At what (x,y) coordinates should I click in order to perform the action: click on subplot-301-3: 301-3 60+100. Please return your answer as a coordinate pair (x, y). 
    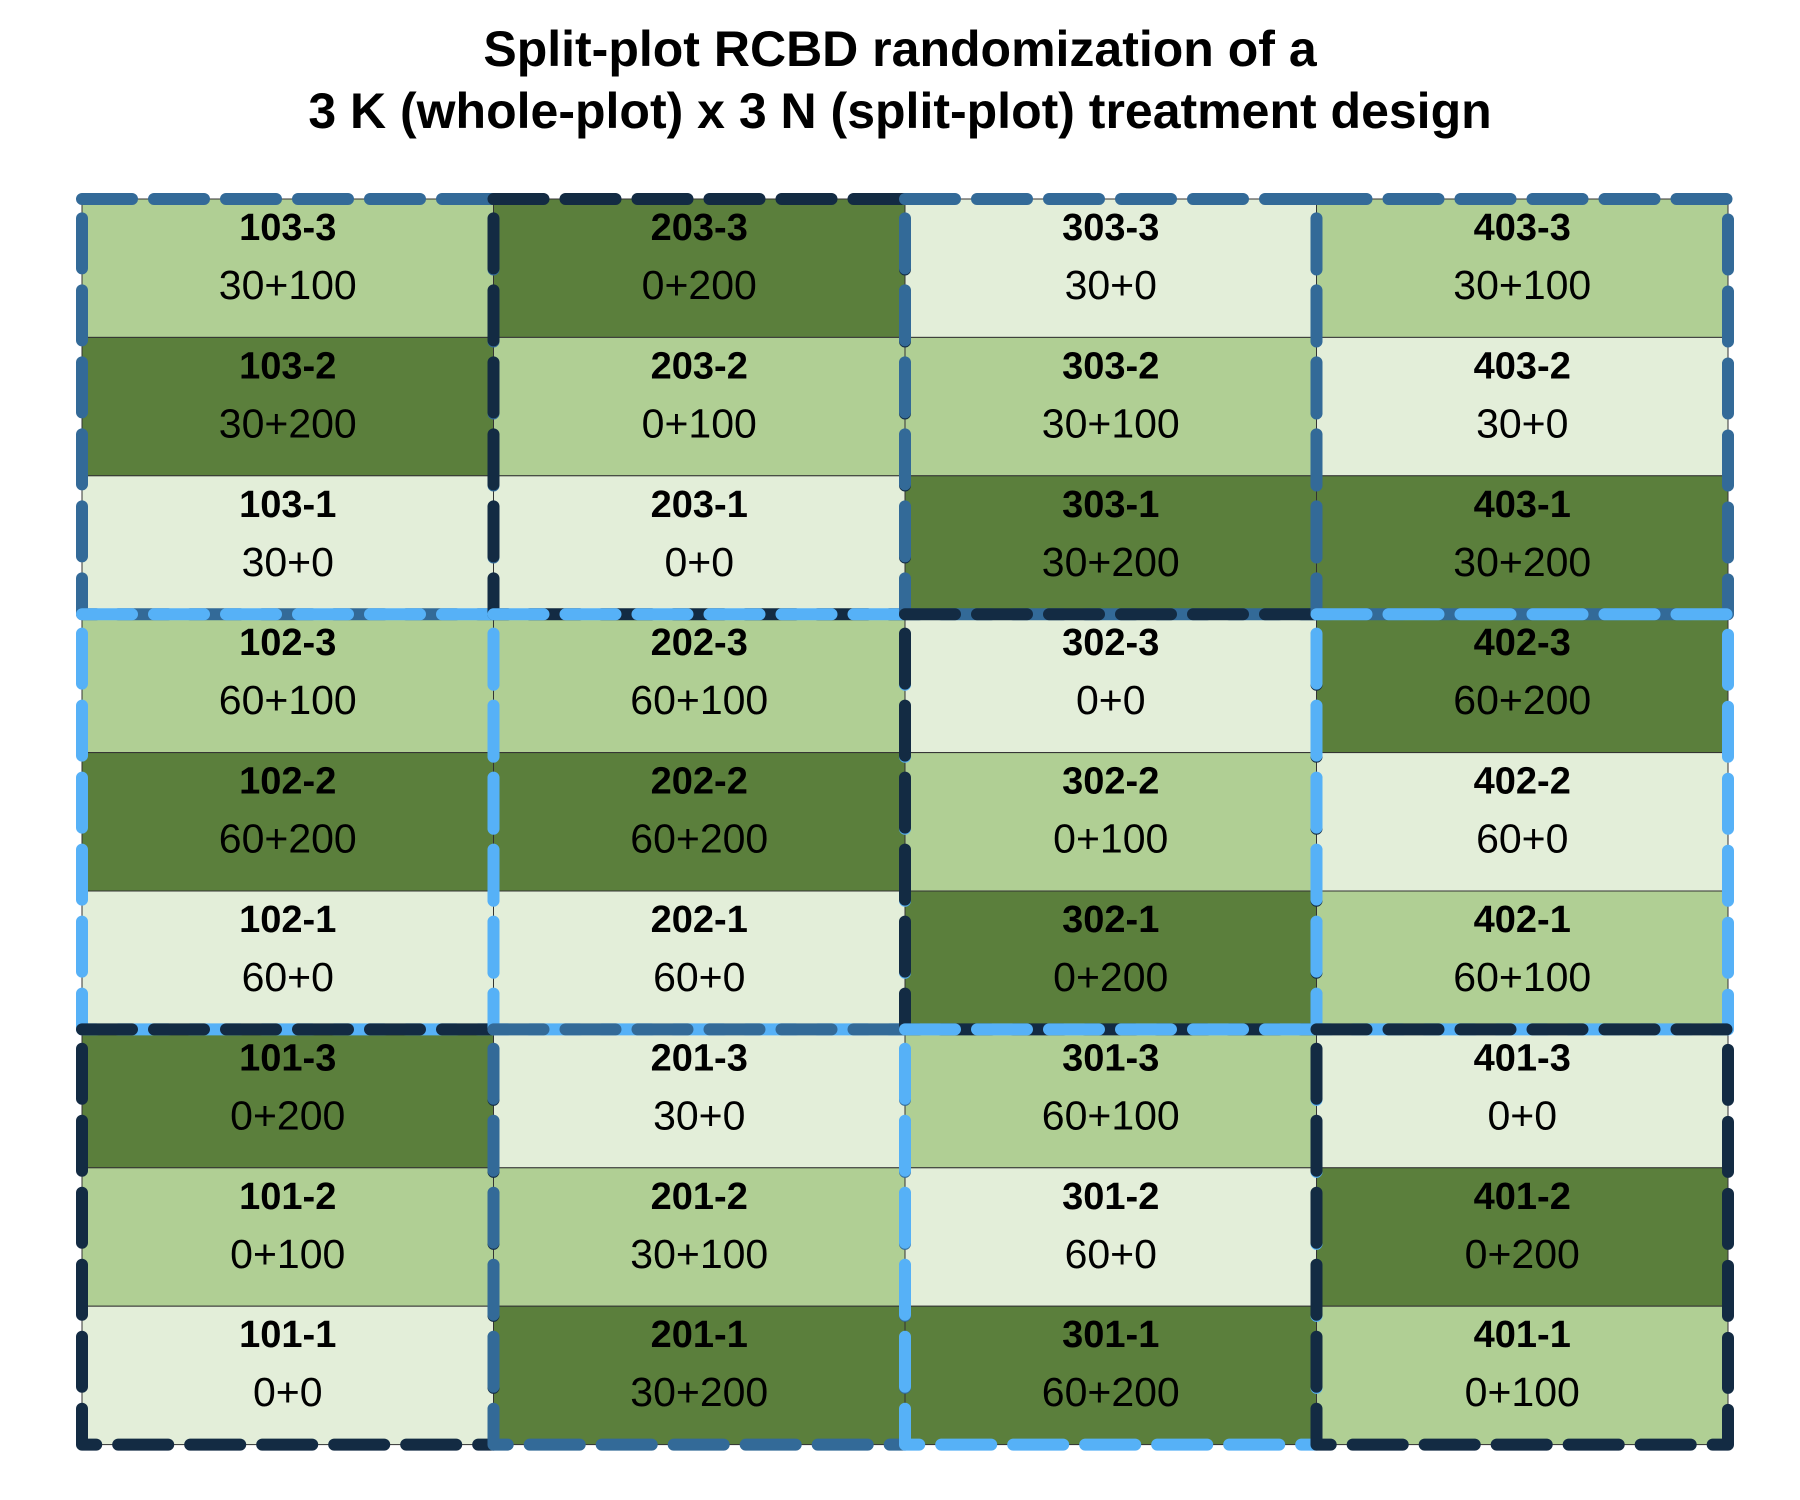
    Looking at the image, I should click on (1110, 1098).